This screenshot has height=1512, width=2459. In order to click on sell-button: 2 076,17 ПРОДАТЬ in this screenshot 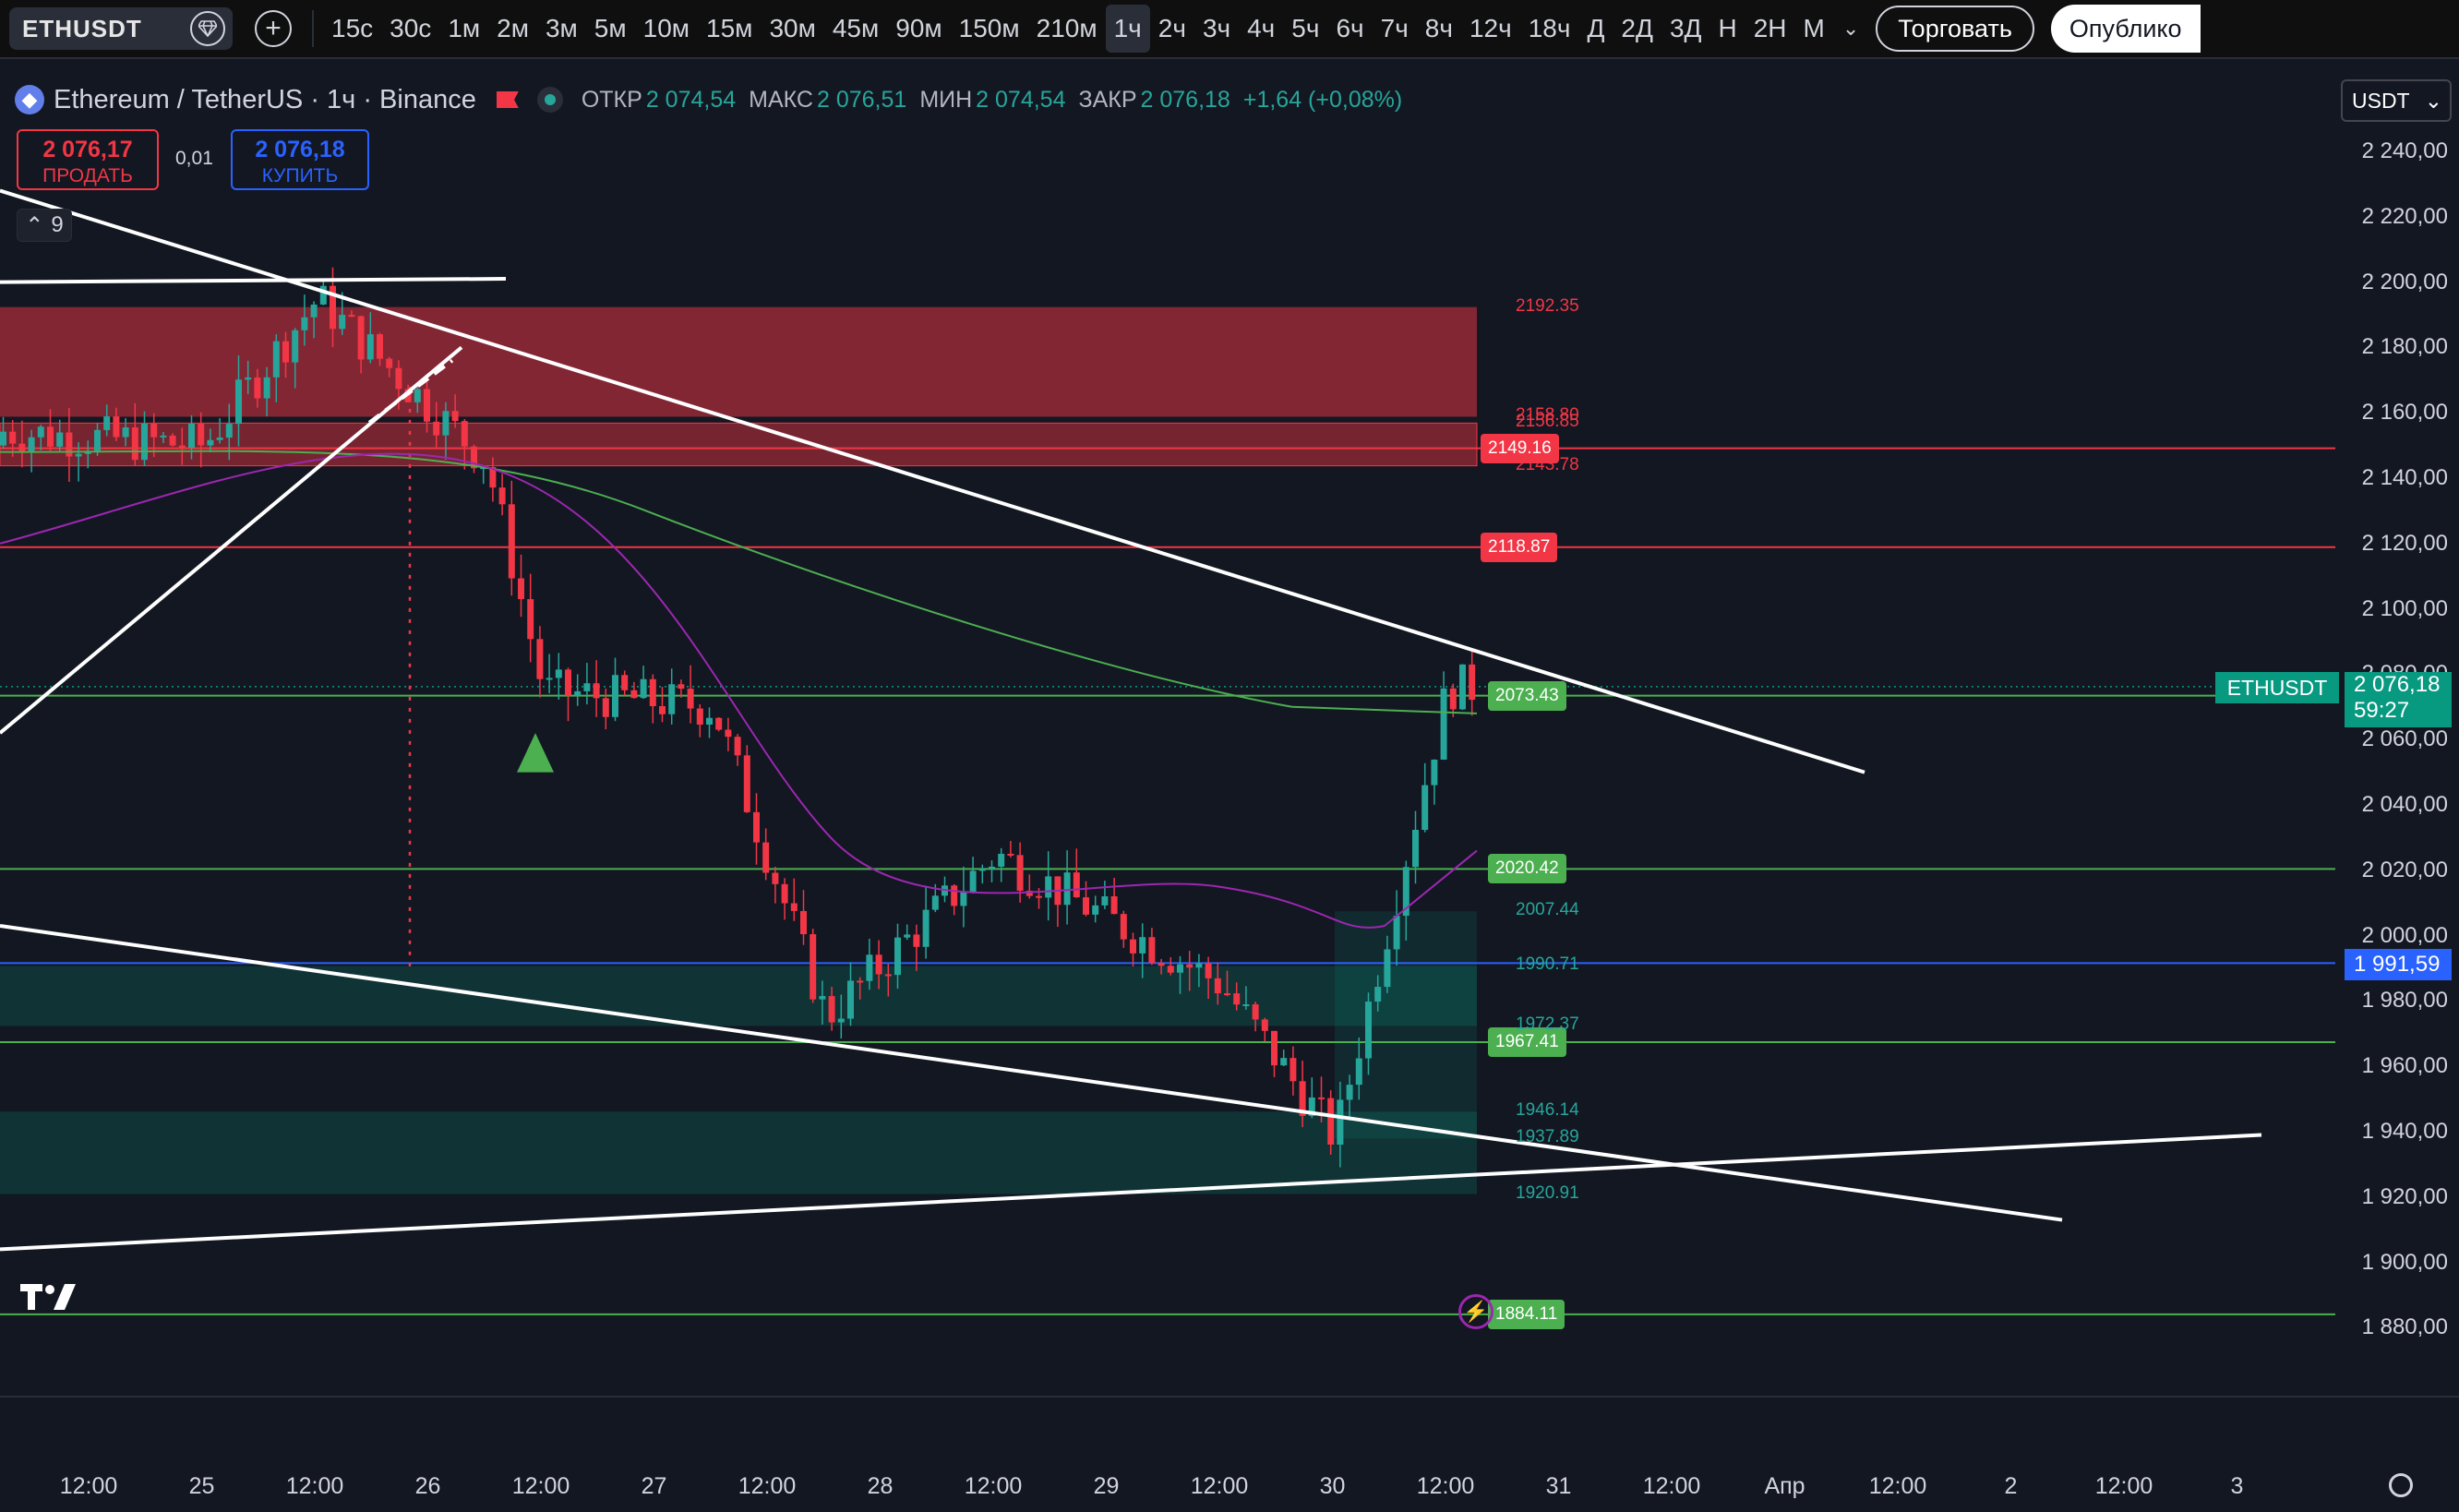, I will do `click(88, 159)`.